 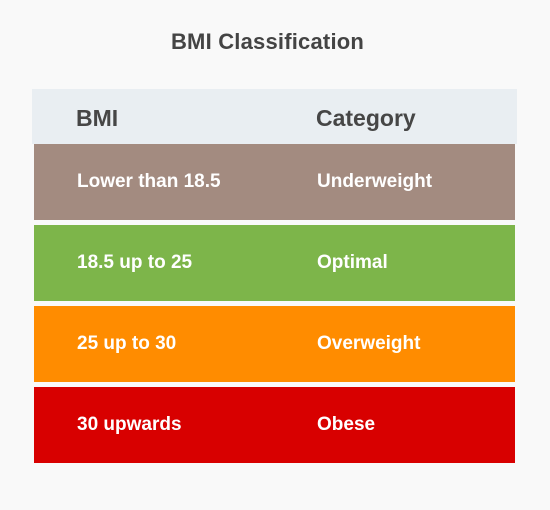 I want to click on header-bmi: BMI, so click(x=97, y=118).